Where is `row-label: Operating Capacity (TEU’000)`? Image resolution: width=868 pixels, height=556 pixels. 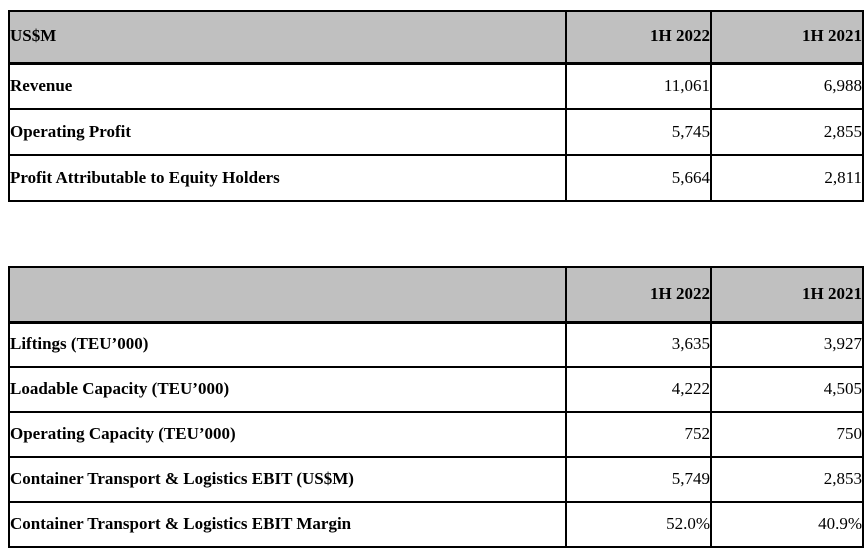
row-label: Operating Capacity (TEU’000) is located at coordinates (287, 434).